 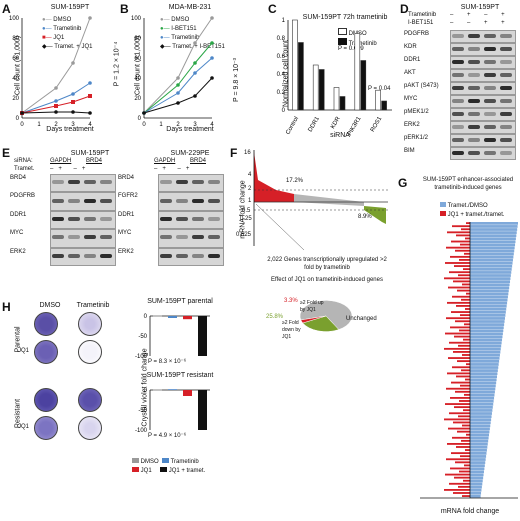 I want to click on dish-parental-trametinib, so click(x=90, y=324).